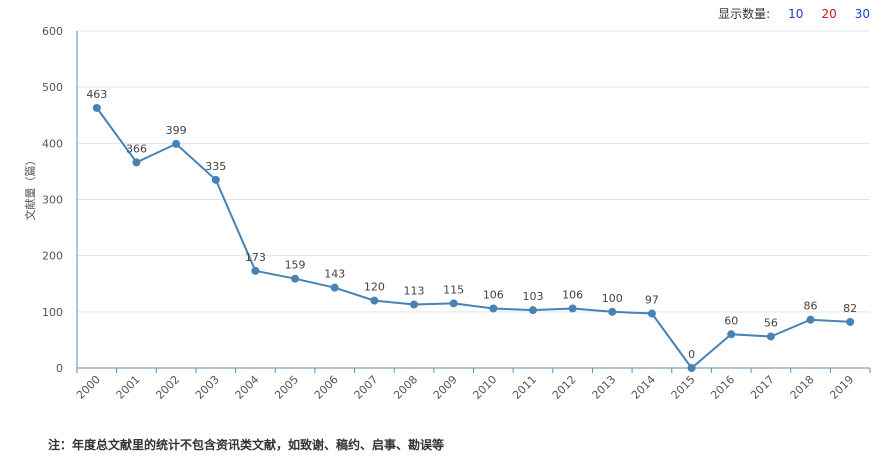 The image size is (886, 469). I want to click on x-tick-2000: 2000, so click(88, 387).